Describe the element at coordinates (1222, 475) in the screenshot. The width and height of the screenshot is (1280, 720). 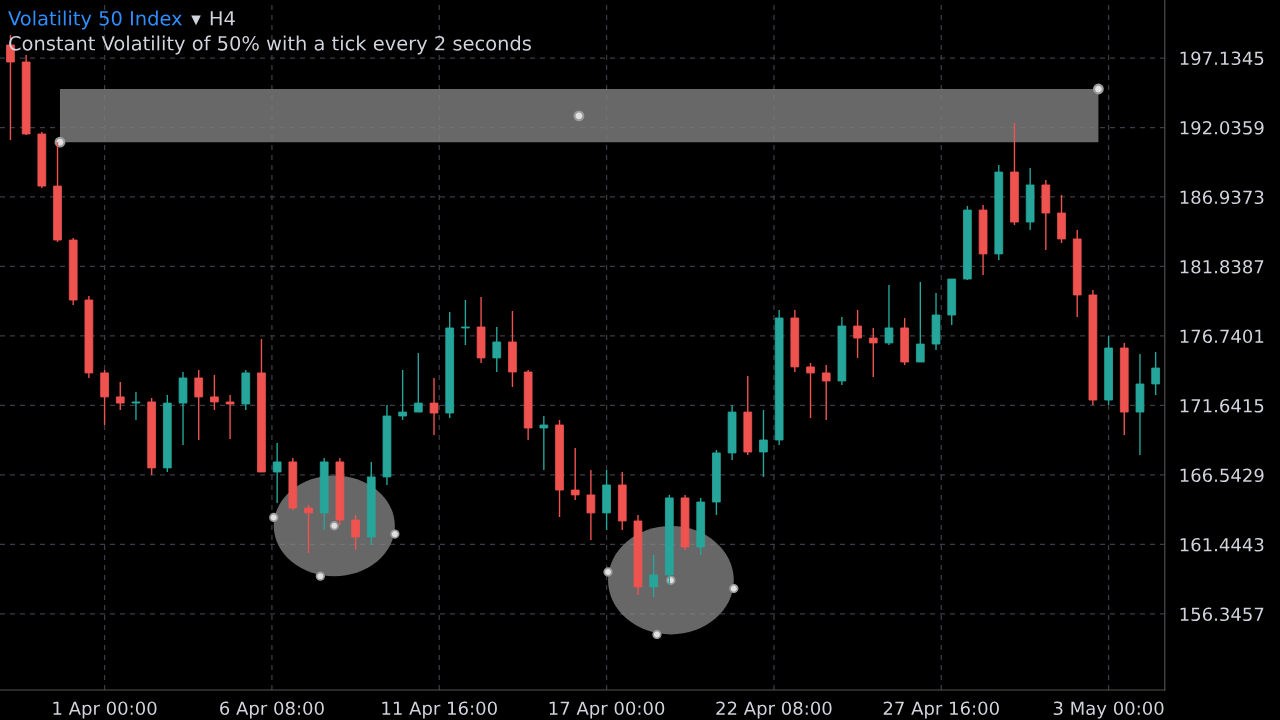
I see `y-tick-label: 166.5429` at that location.